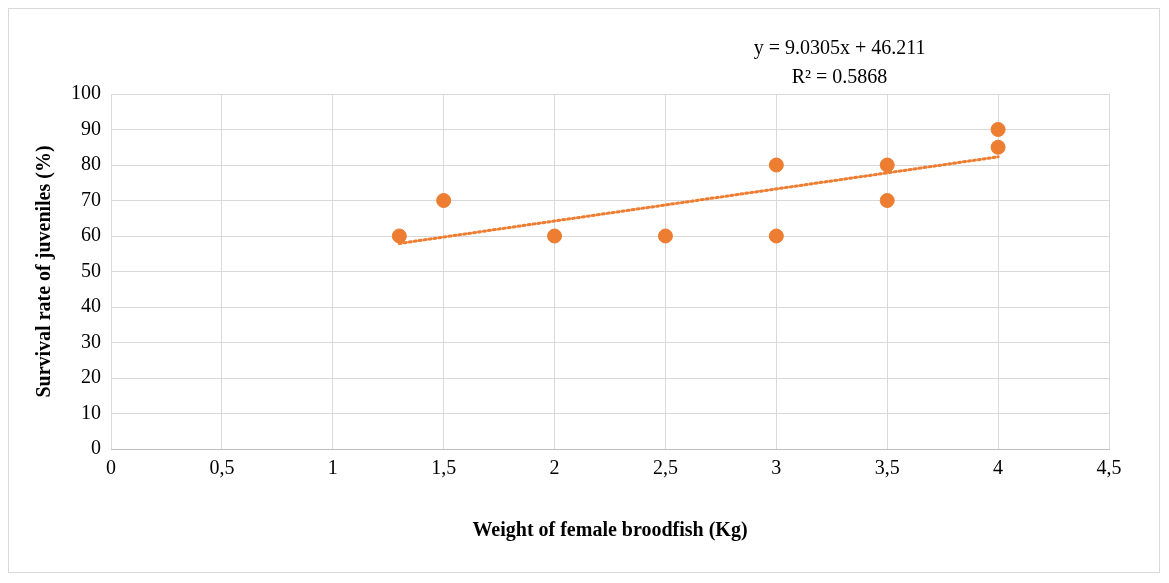  Describe the element at coordinates (1109, 467) in the screenshot. I see `x-tick-label: 4,5` at that location.